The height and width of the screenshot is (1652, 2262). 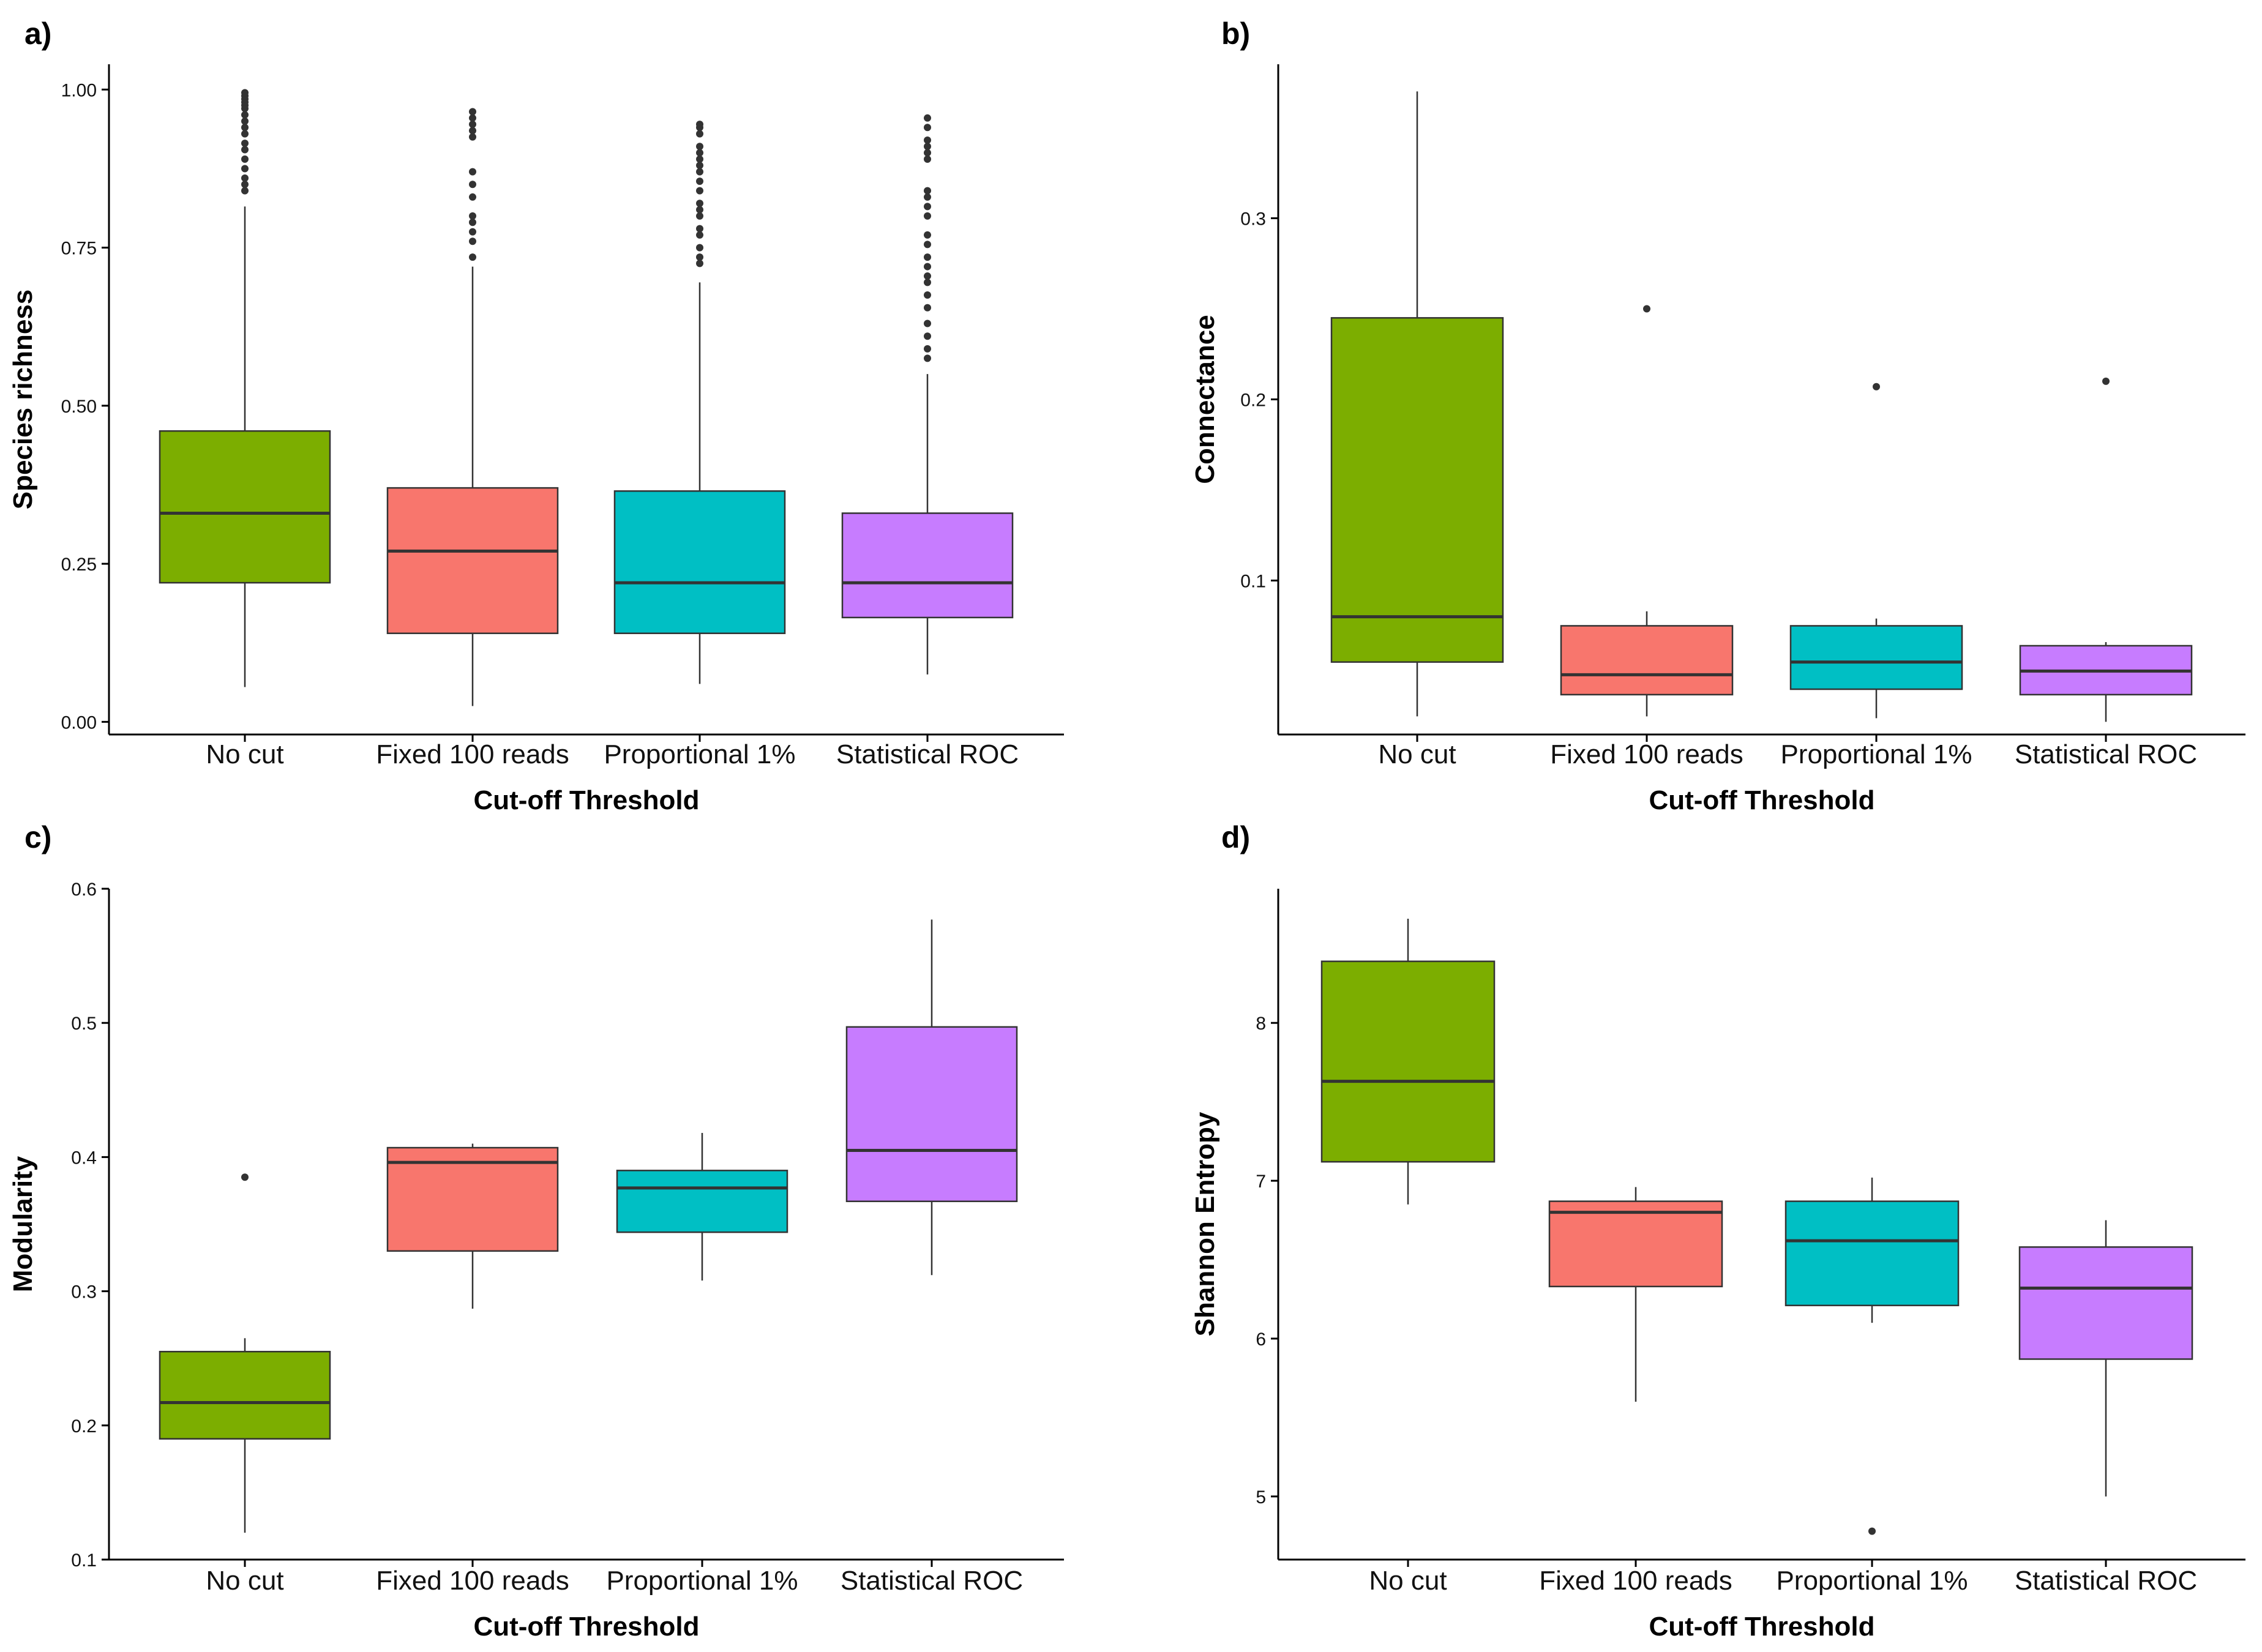 What do you see at coordinates (84, 1560) in the screenshot?
I see `y-tick-label: 0.1` at bounding box center [84, 1560].